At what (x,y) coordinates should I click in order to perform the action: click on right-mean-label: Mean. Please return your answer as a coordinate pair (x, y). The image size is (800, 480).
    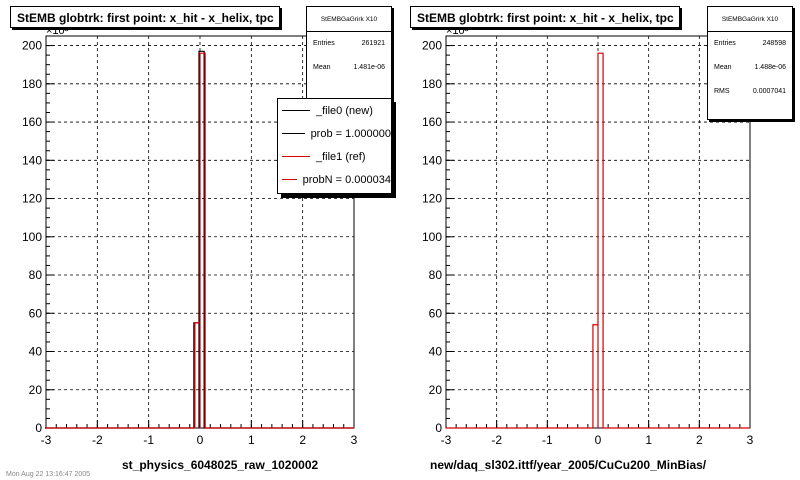
    Looking at the image, I should click on (723, 67).